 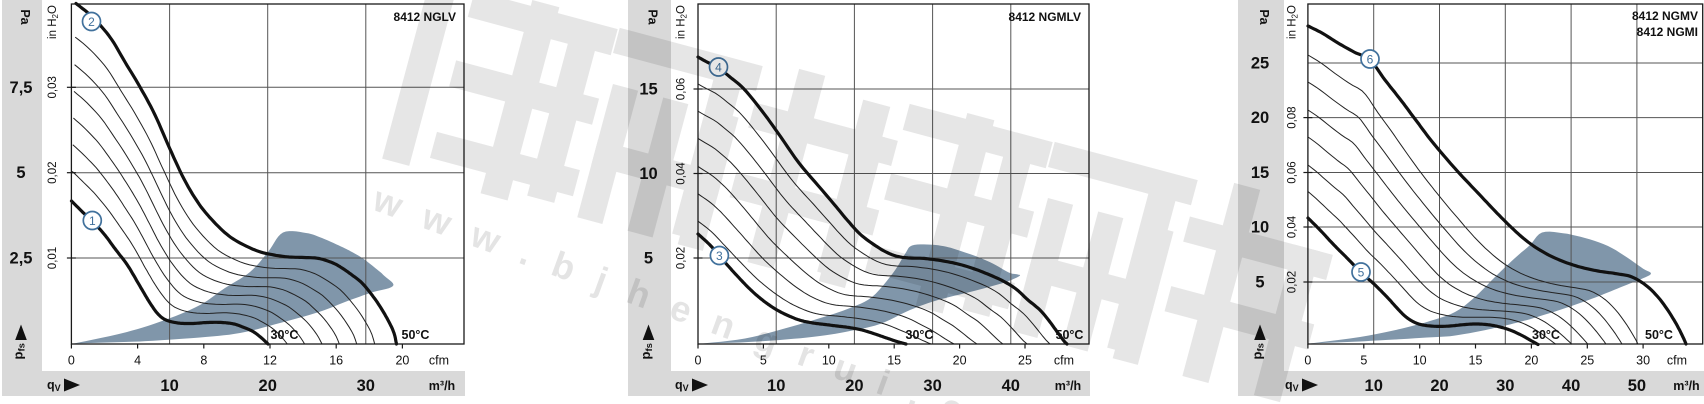 What do you see at coordinates (53, 258) in the screenshot?
I see `svg-text: 0,01` at bounding box center [53, 258].